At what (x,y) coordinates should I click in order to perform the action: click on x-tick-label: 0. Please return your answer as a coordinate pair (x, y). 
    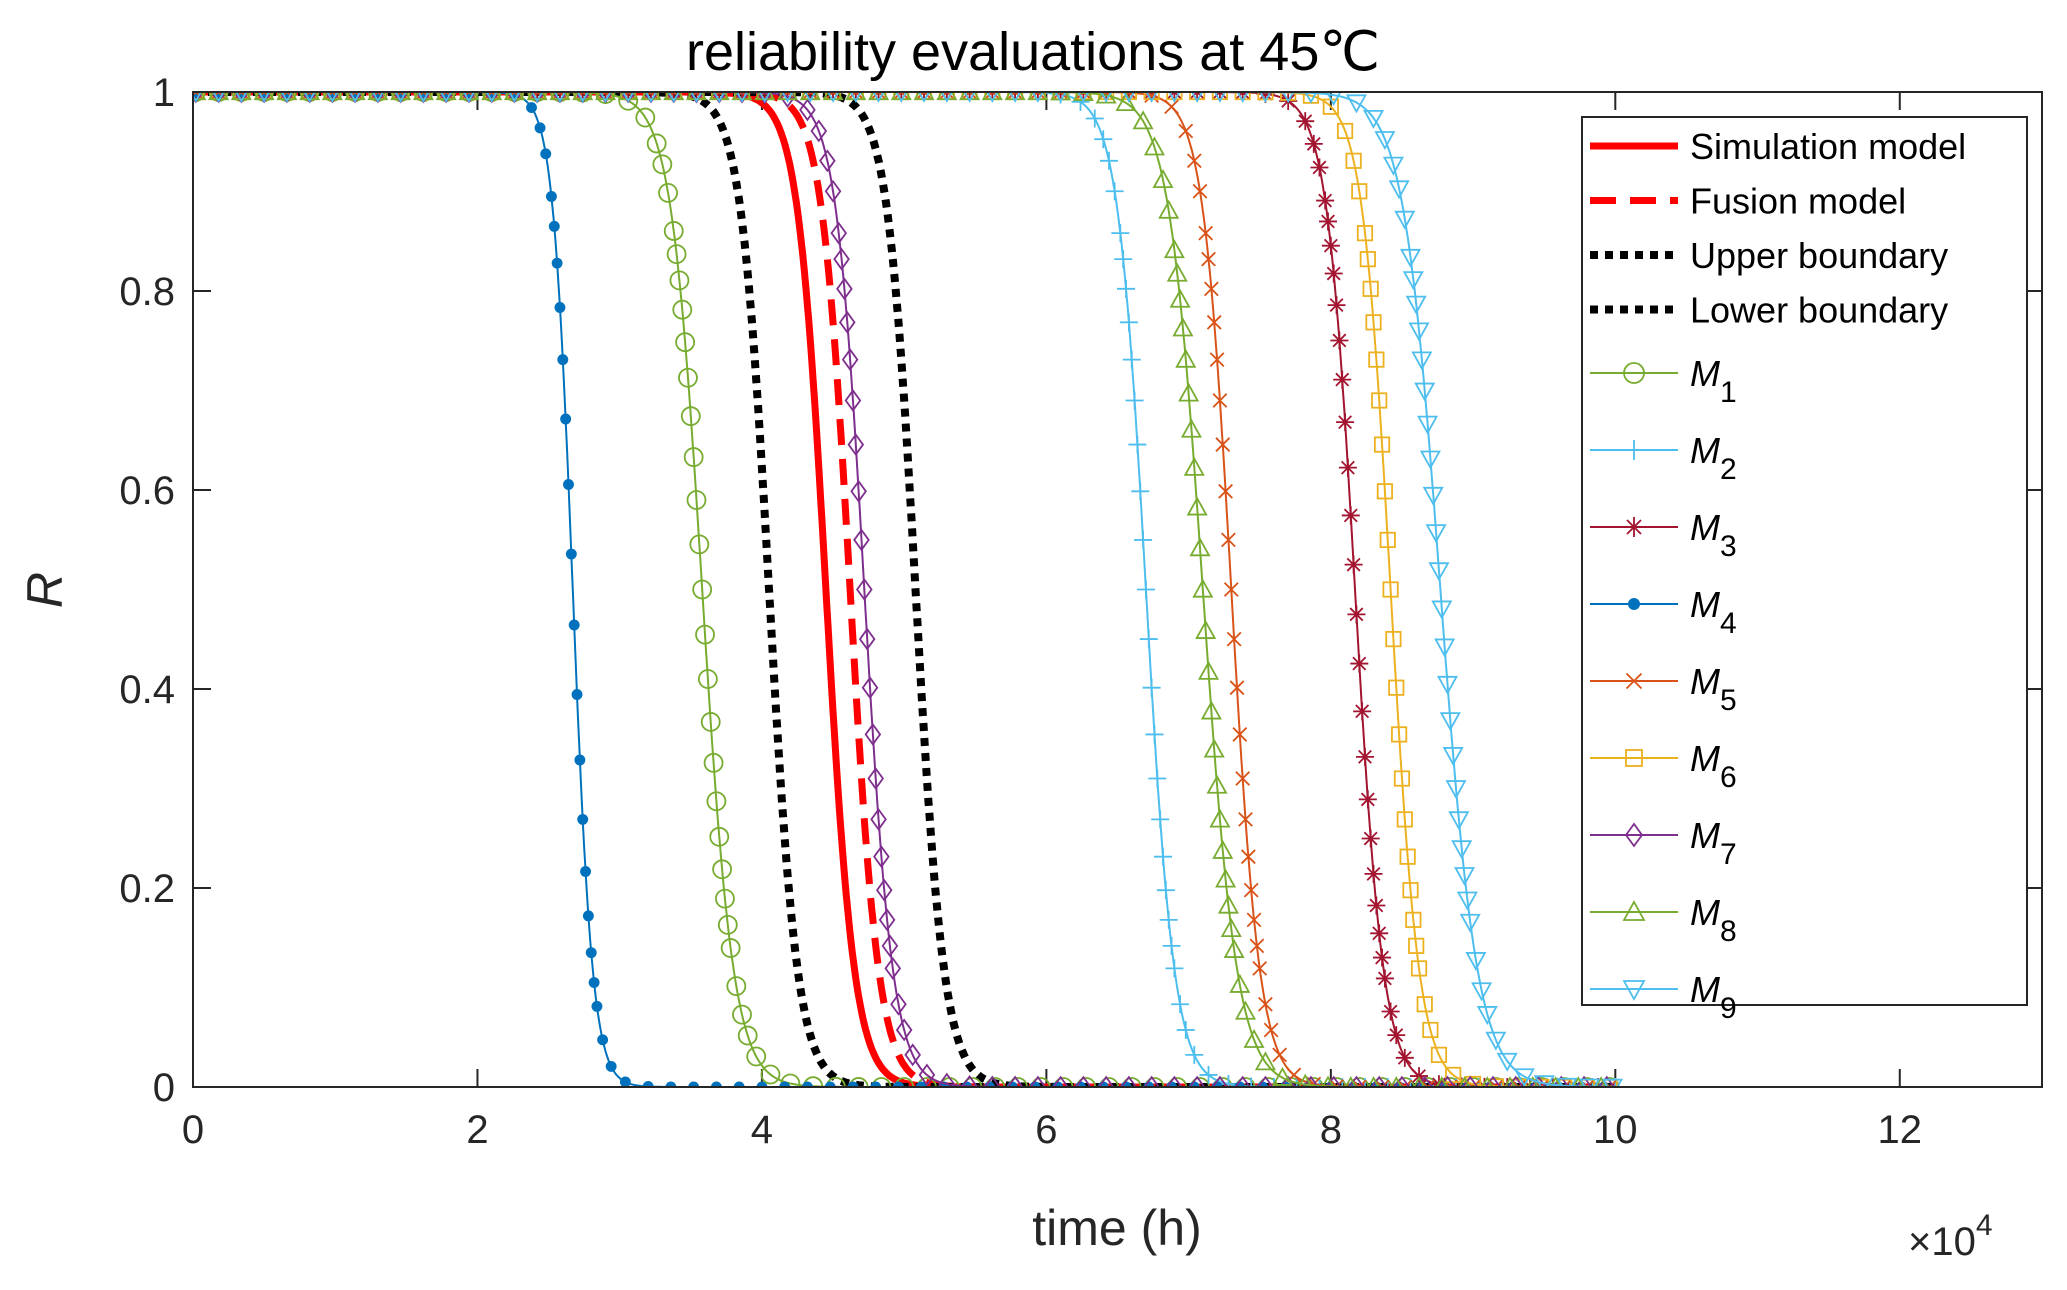
    Looking at the image, I should click on (193, 1130).